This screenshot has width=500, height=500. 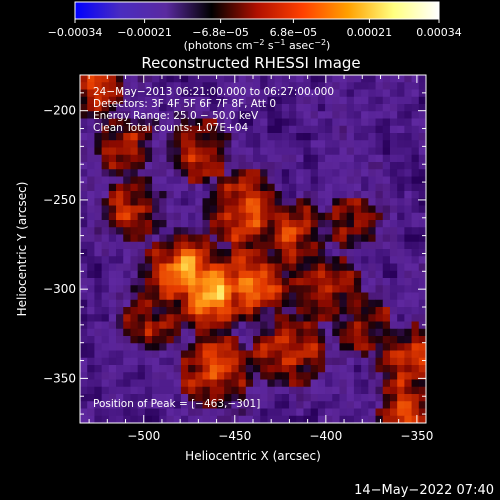 I want to click on x-axis-label: Heliocentric X (arcsec), so click(x=253, y=456).